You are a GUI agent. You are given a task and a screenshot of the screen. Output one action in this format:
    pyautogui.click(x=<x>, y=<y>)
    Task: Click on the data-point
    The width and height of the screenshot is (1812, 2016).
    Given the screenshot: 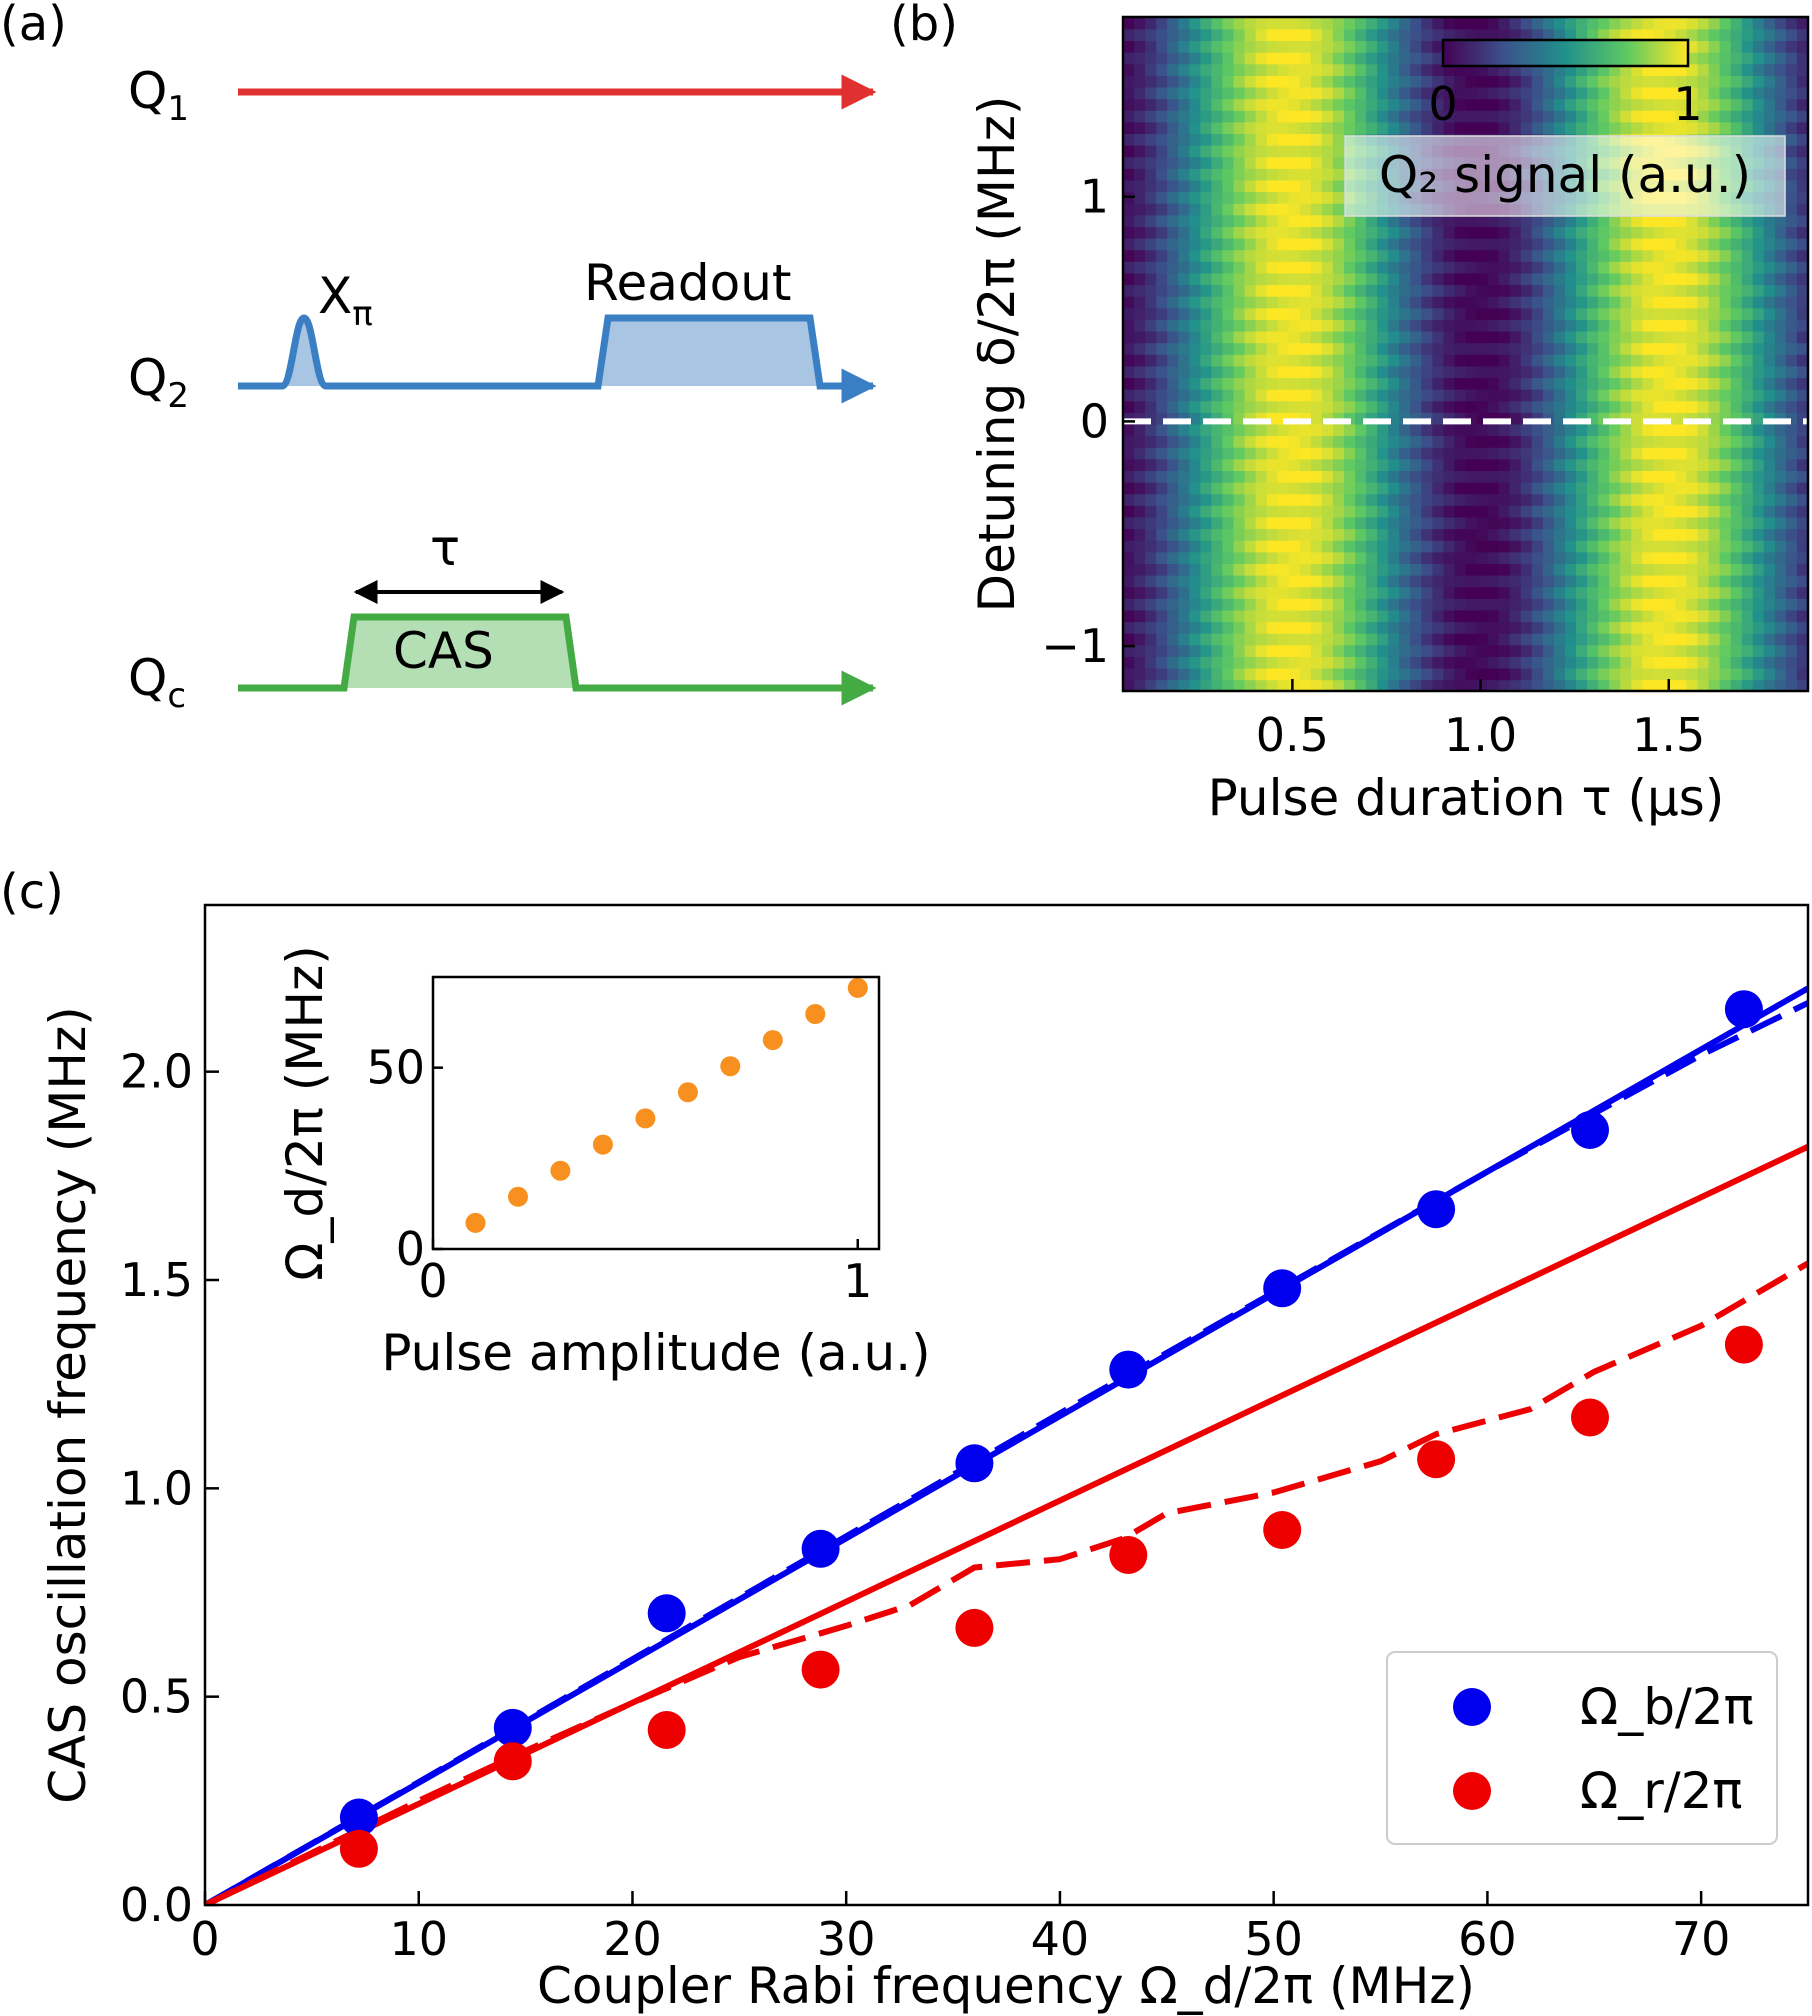 What is the action you would take?
    pyautogui.click(x=666, y=1613)
    